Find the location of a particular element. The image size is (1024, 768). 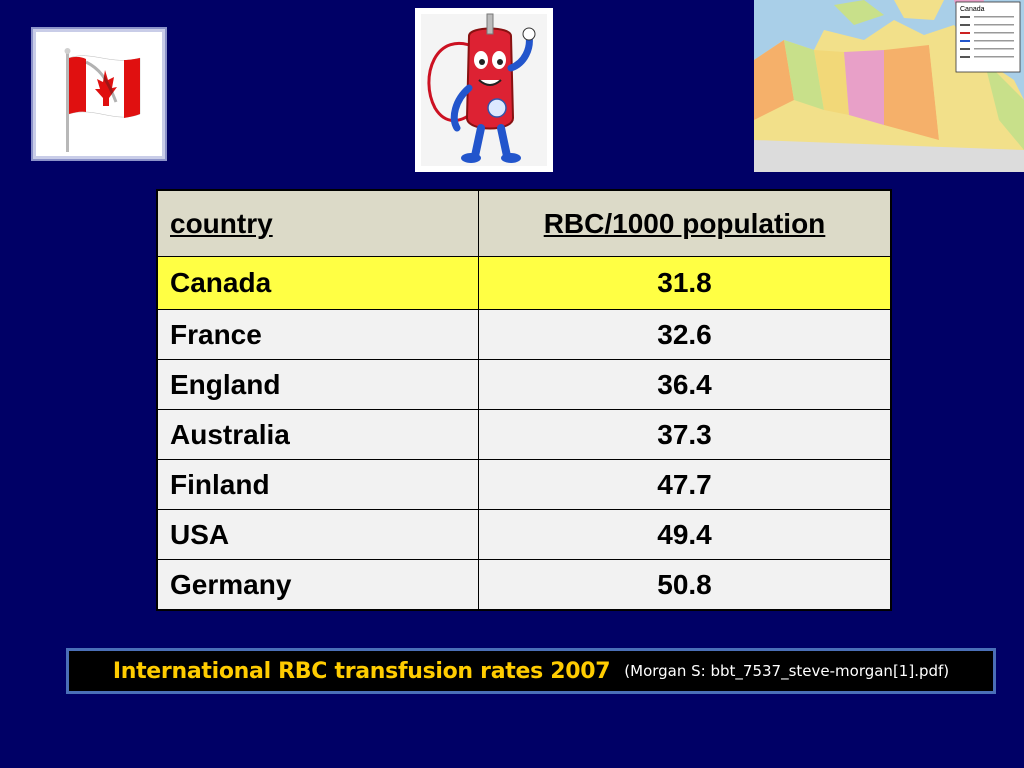

cell-country: Australia is located at coordinates (317, 434).